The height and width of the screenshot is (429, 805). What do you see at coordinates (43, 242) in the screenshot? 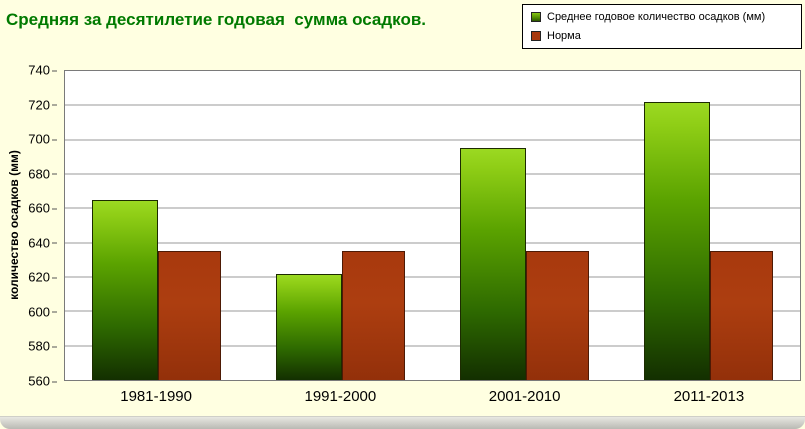
I see `y-tick-label: 640` at bounding box center [43, 242].